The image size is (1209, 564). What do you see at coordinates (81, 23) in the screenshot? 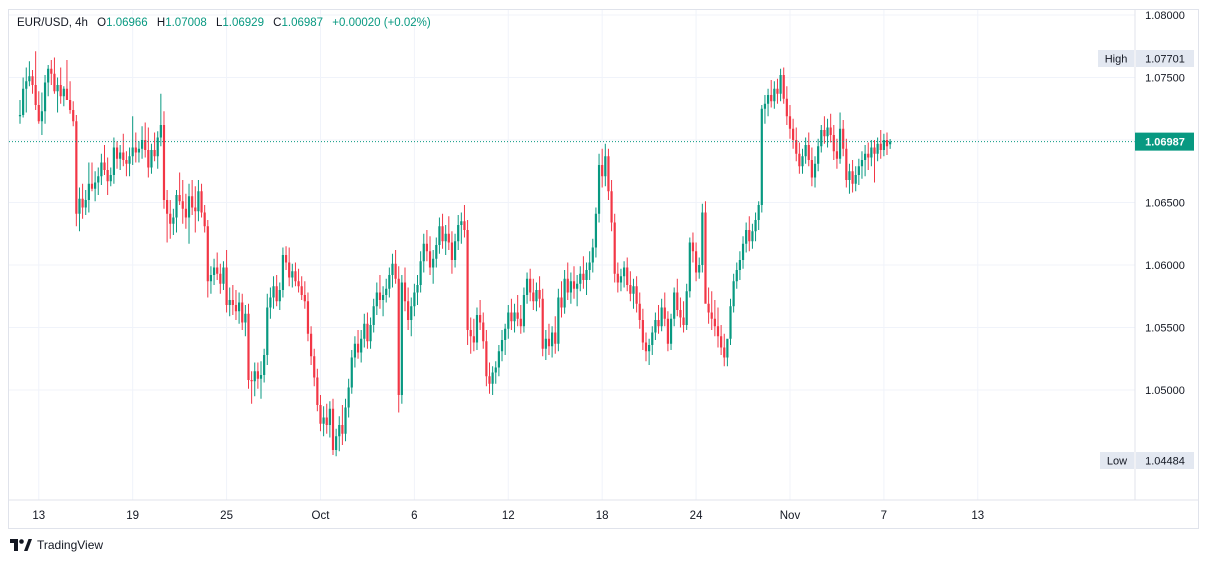
I see `legend-interval: 4h` at bounding box center [81, 23].